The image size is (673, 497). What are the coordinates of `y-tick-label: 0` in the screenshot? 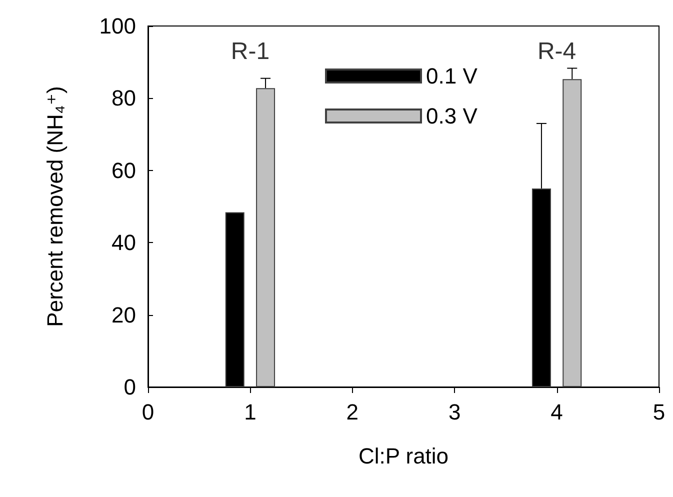 It's located at (130, 387).